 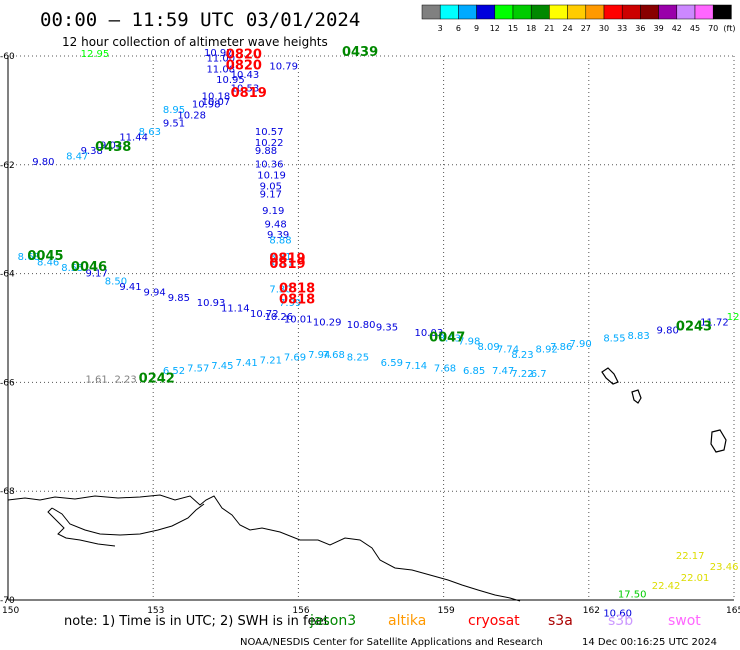 I want to click on color-legend: 3 6 9 12 15 18 21 24 27 30 33 36 39 42 45 70 (ft), so click(x=578, y=18).